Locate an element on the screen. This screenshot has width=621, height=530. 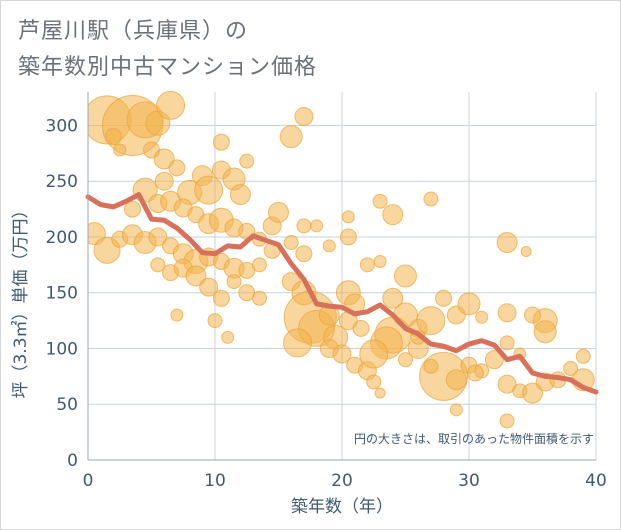
size-legend-note: 円の大きさは、取引のあった物件面積を示す is located at coordinates (474, 438).